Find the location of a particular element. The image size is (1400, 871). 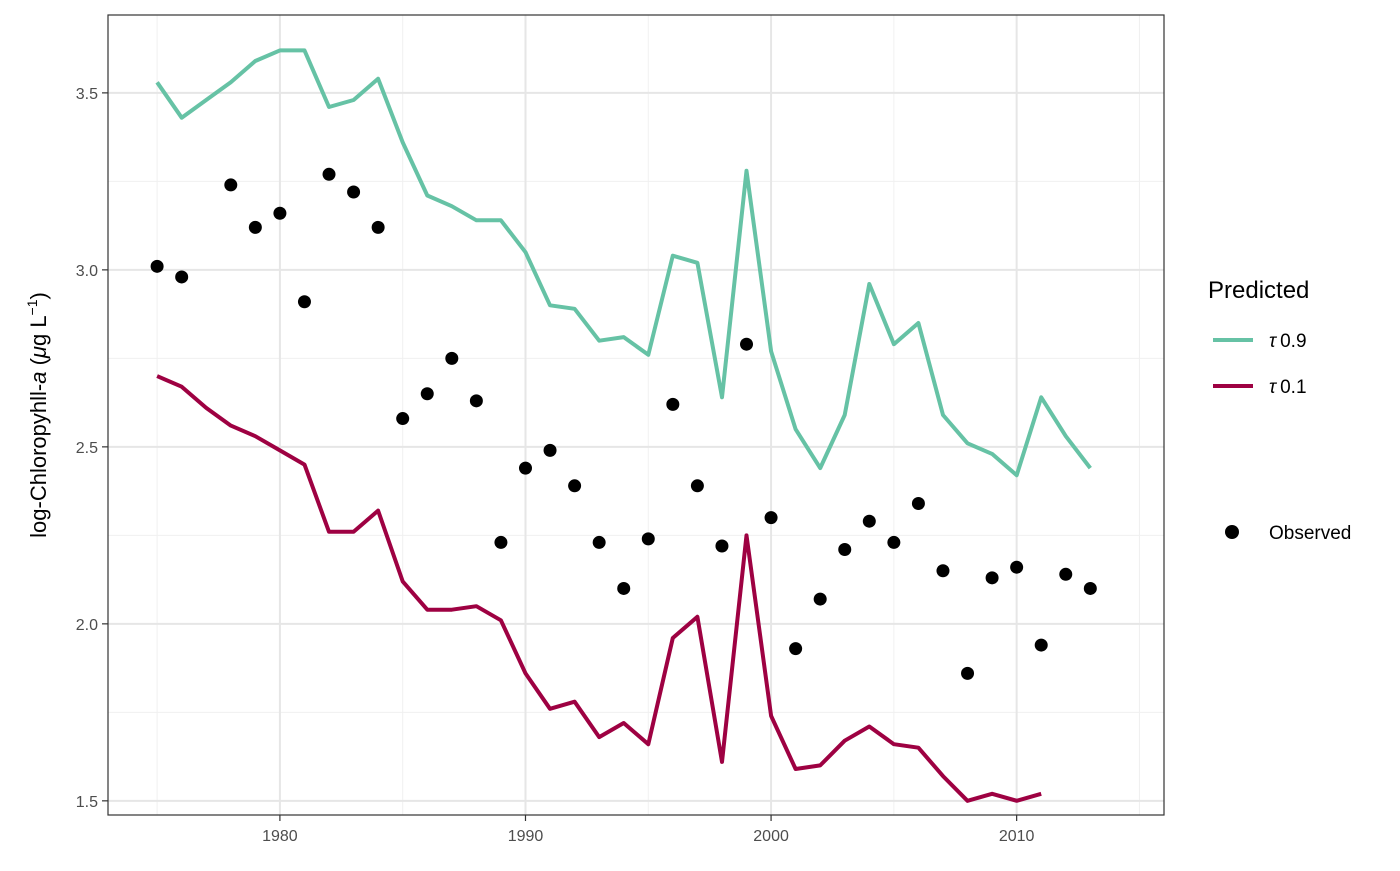

x-tick-label: 2000 is located at coordinates (771, 836).